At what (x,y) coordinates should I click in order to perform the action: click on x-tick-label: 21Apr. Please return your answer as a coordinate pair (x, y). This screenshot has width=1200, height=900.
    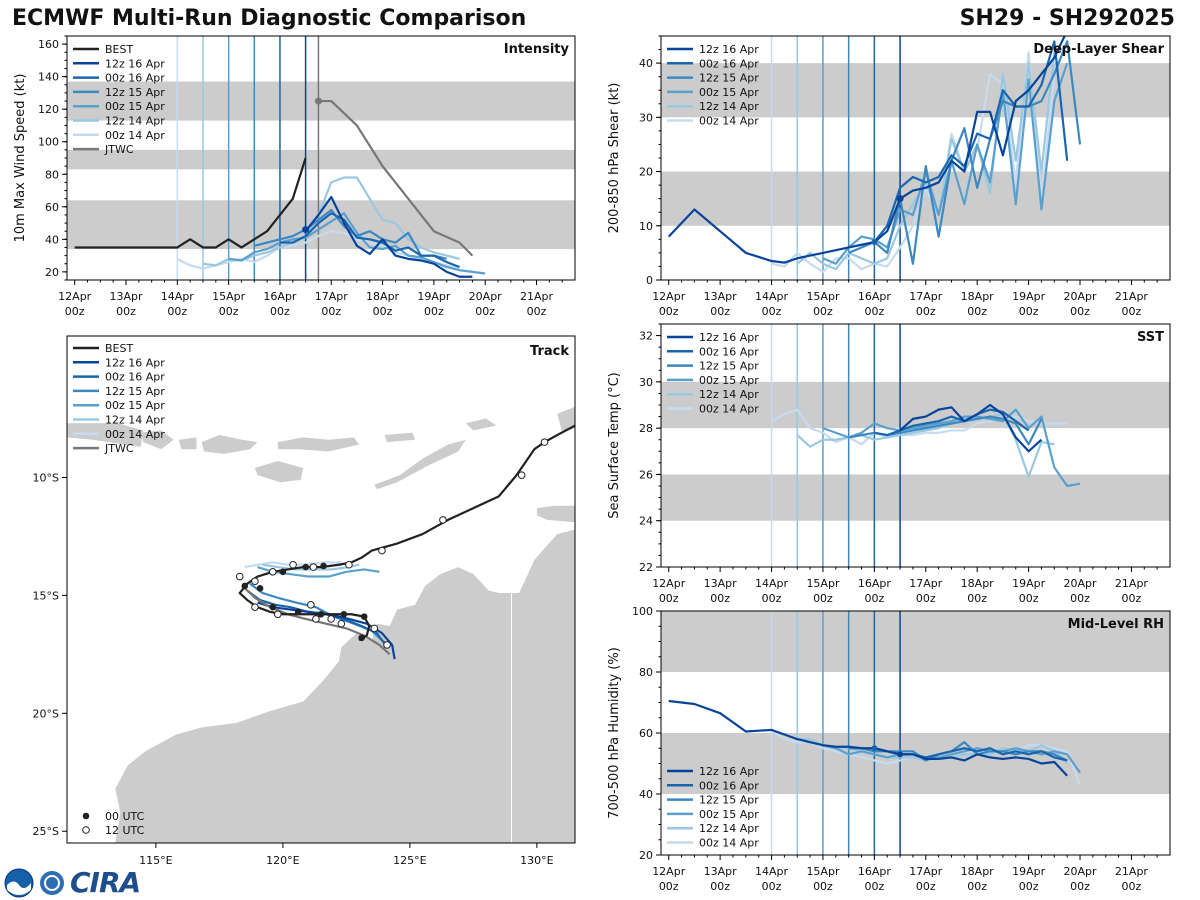
    Looking at the image, I should click on (1132, 583).